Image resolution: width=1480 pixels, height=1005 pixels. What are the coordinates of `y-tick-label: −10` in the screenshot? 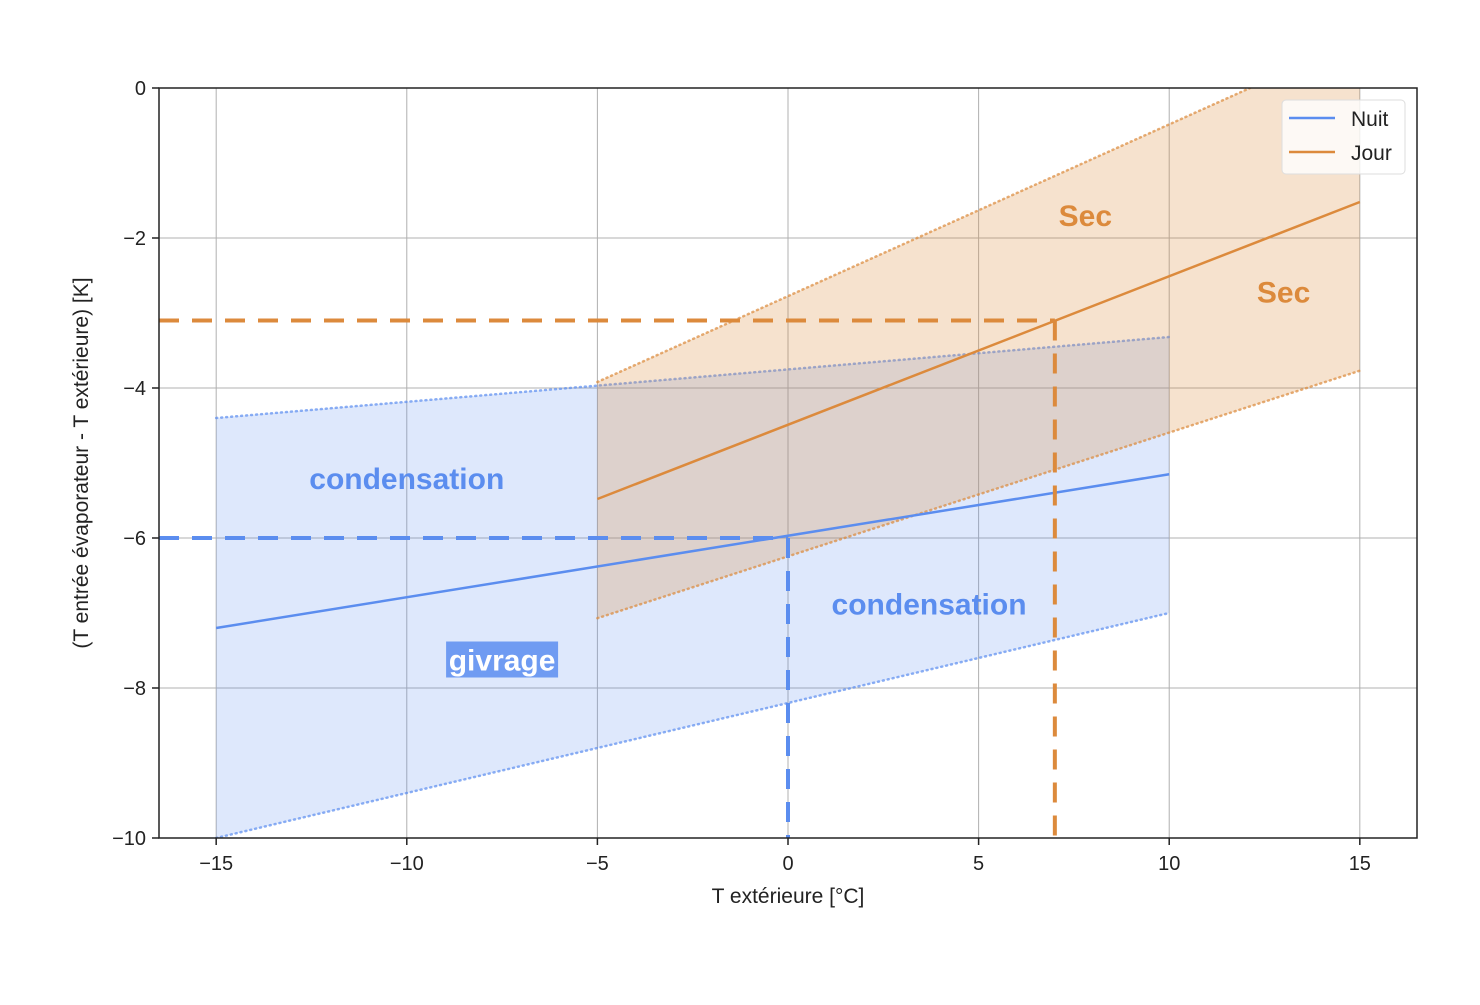 It's located at (129, 839).